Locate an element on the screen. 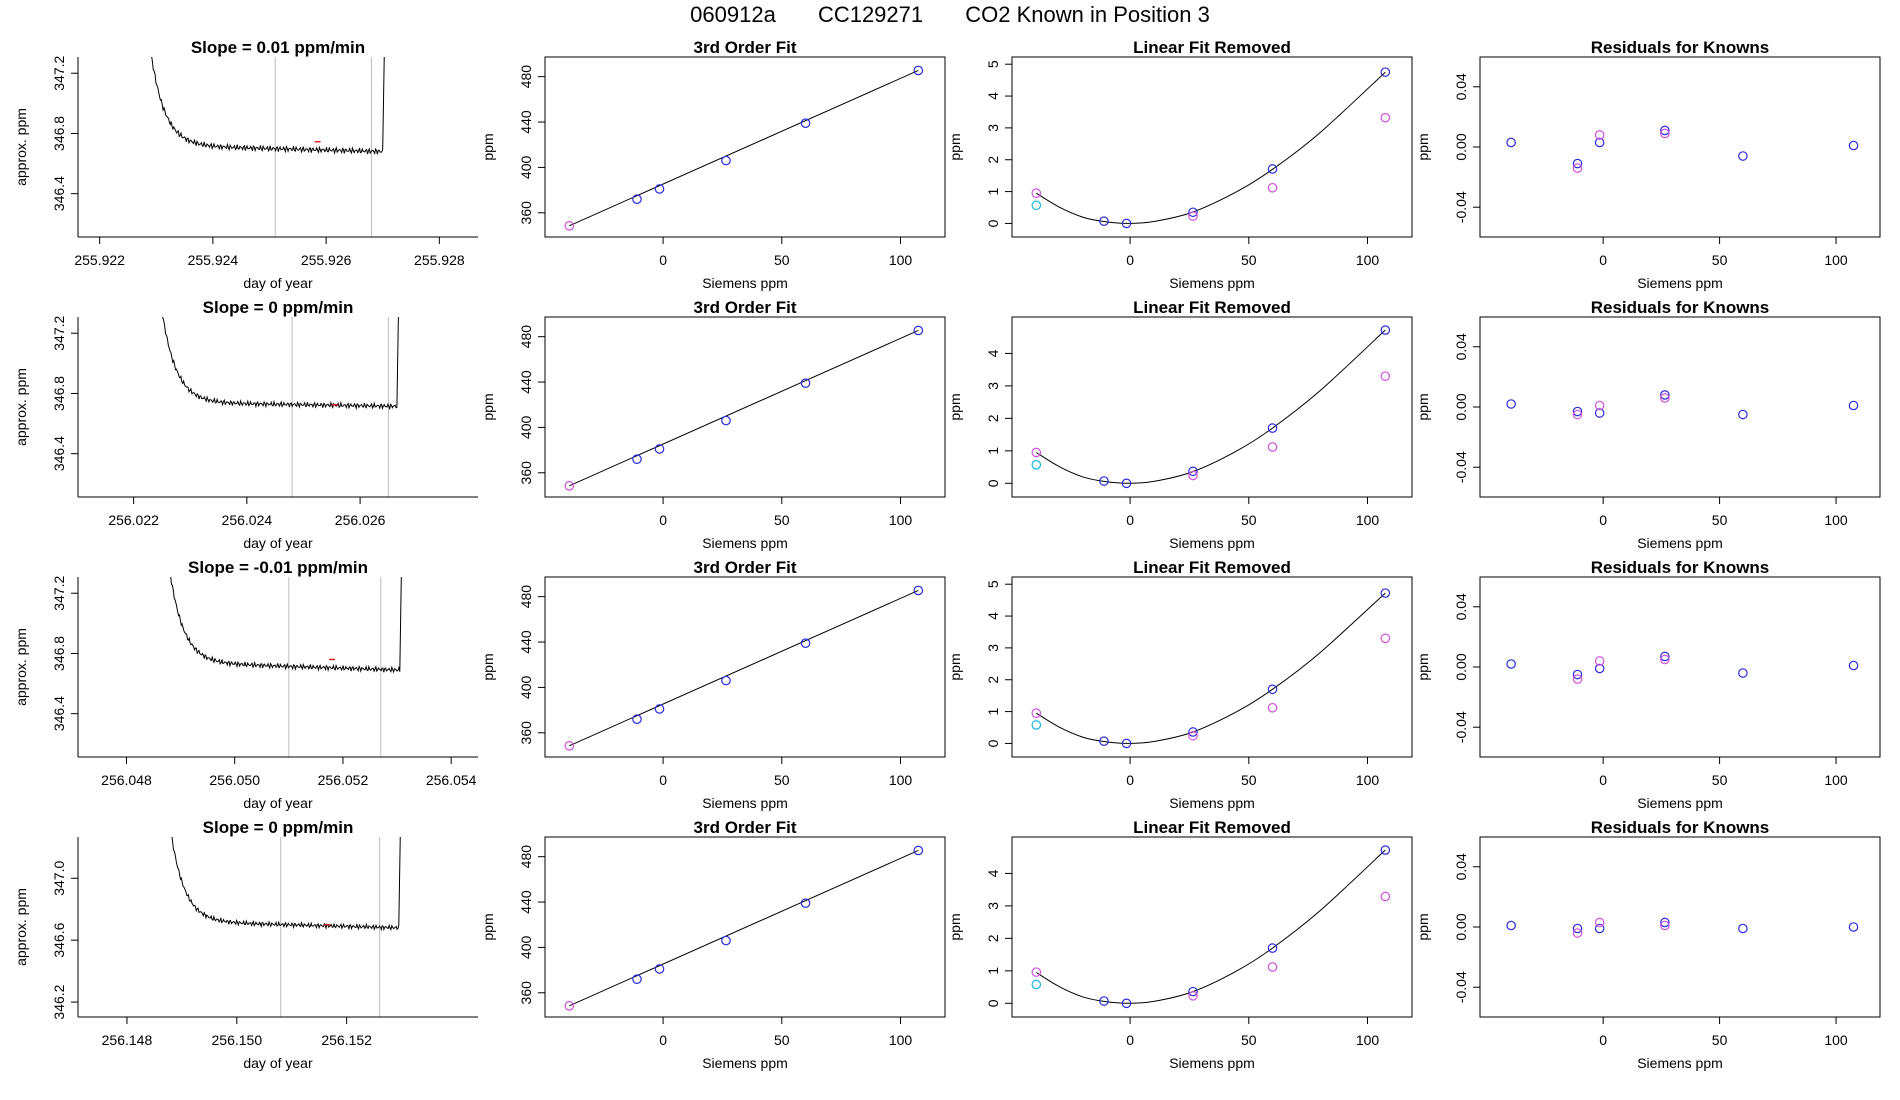  x-tick-label: 255.928 is located at coordinates (439, 260).